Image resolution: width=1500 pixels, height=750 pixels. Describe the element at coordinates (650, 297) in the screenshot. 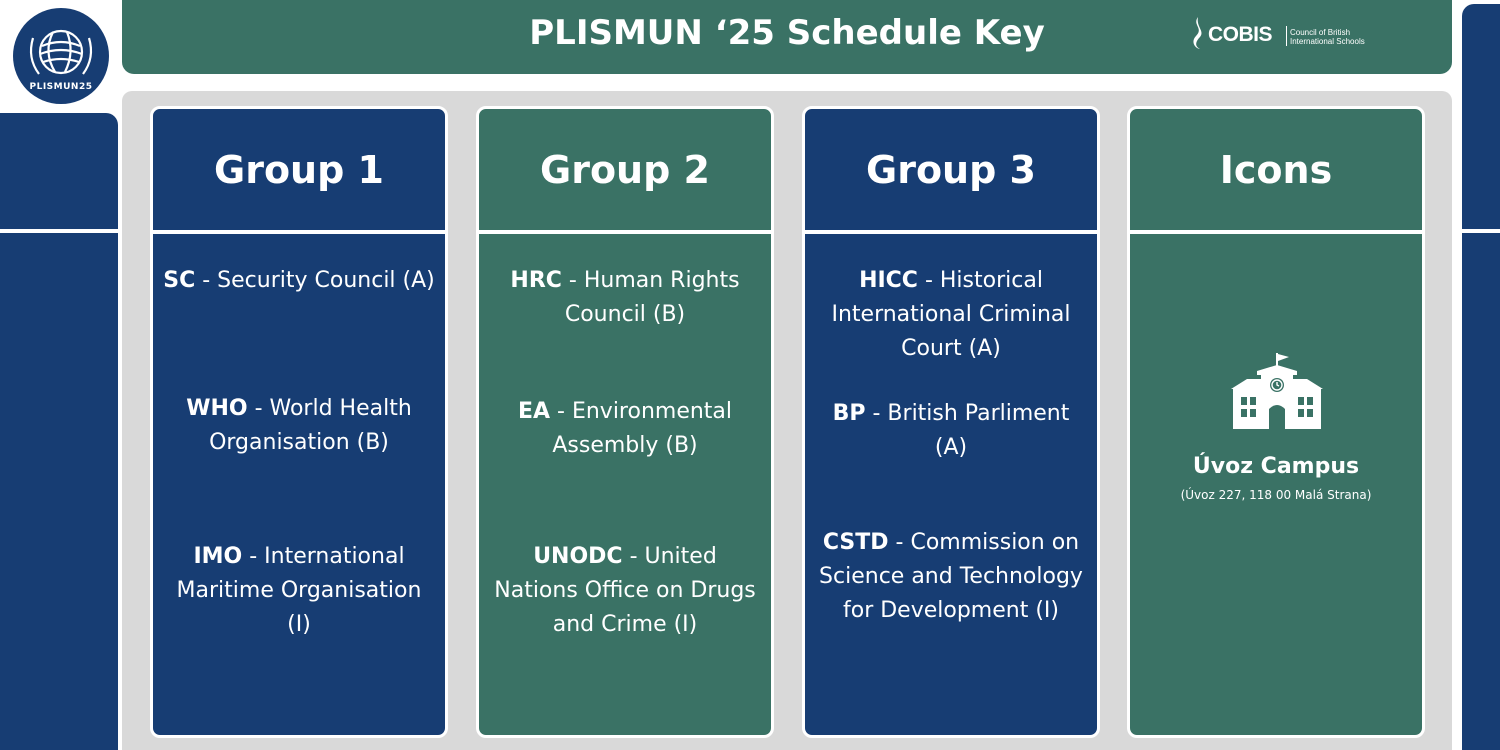

I see `committee-name: - Human Rights Council (B)` at that location.